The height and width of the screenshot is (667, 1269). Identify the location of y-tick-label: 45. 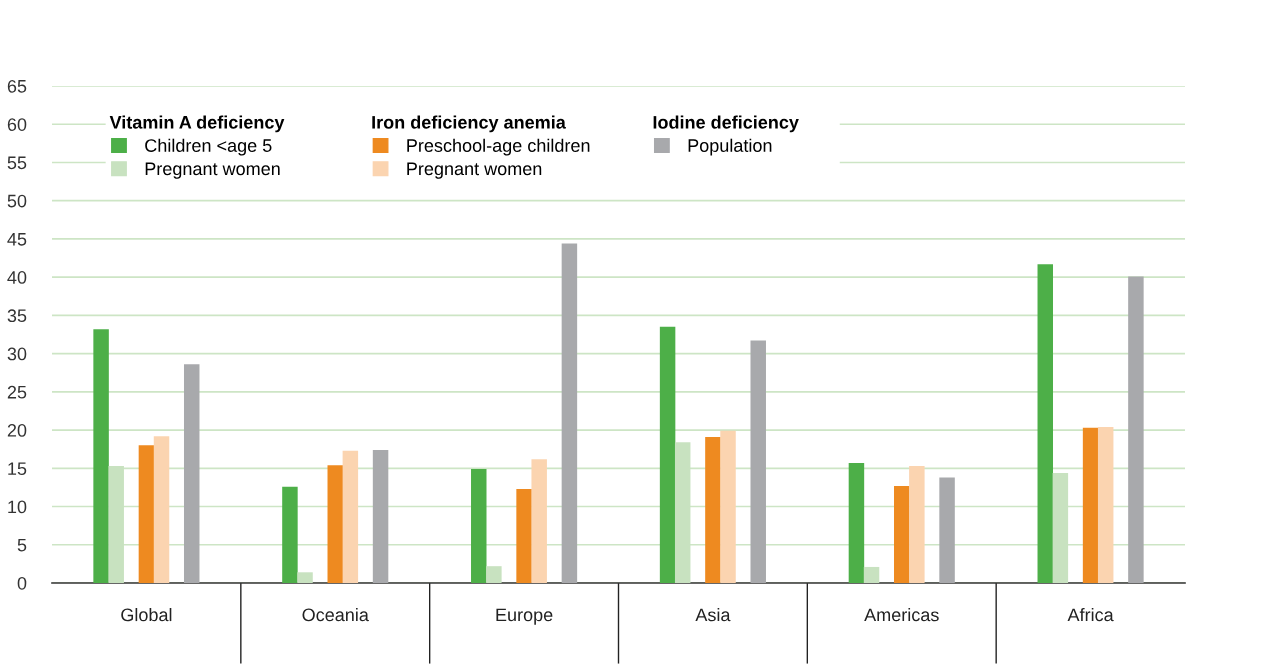
(17, 239).